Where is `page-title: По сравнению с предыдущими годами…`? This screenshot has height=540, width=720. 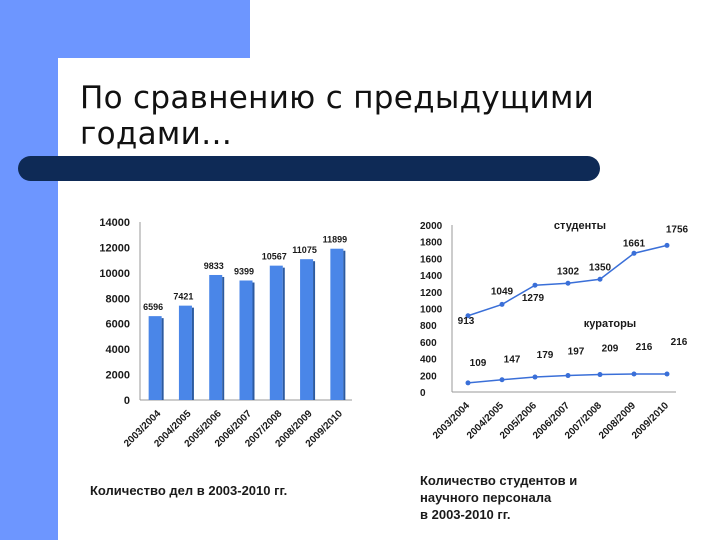
page-title: По сравнению с предыдущими годами… is located at coordinates (360, 116).